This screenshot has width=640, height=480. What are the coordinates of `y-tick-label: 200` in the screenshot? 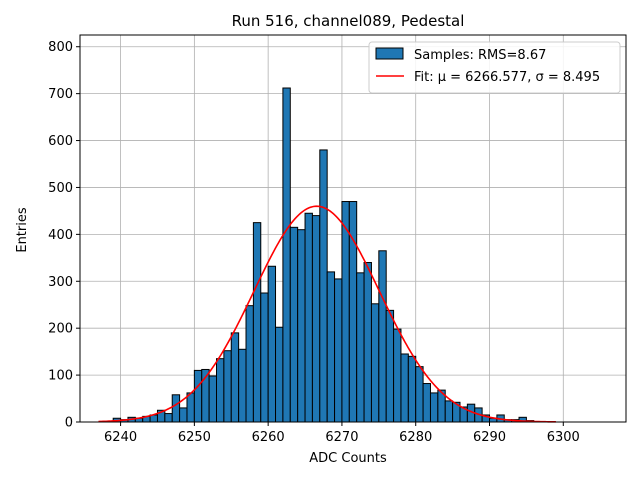 It's located at (60, 329).